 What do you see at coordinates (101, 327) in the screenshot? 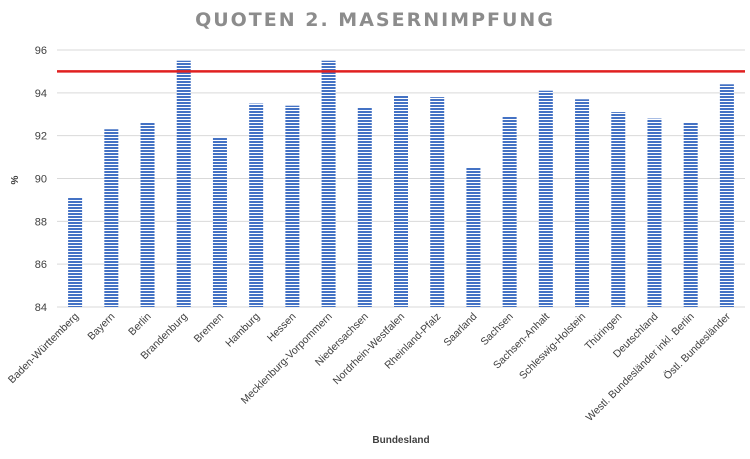
I see `x-tick-label: Bayern` at bounding box center [101, 327].